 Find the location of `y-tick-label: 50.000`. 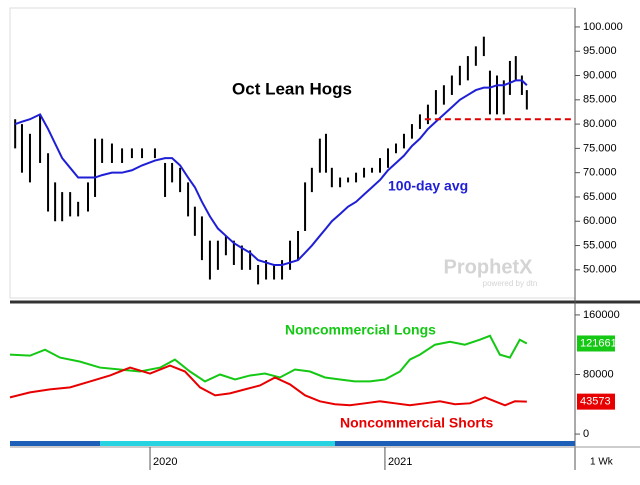

y-tick-label: 50.000 is located at coordinates (600, 270).